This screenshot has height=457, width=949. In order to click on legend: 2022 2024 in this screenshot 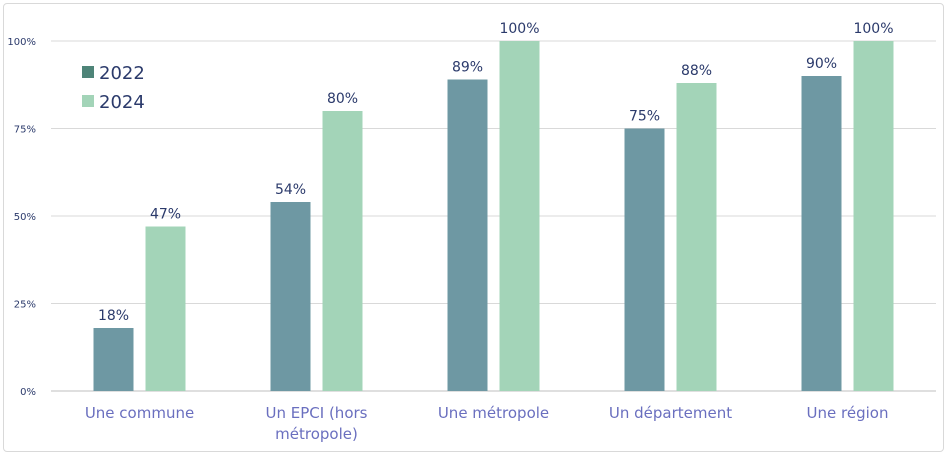, I will do `click(113, 88)`.